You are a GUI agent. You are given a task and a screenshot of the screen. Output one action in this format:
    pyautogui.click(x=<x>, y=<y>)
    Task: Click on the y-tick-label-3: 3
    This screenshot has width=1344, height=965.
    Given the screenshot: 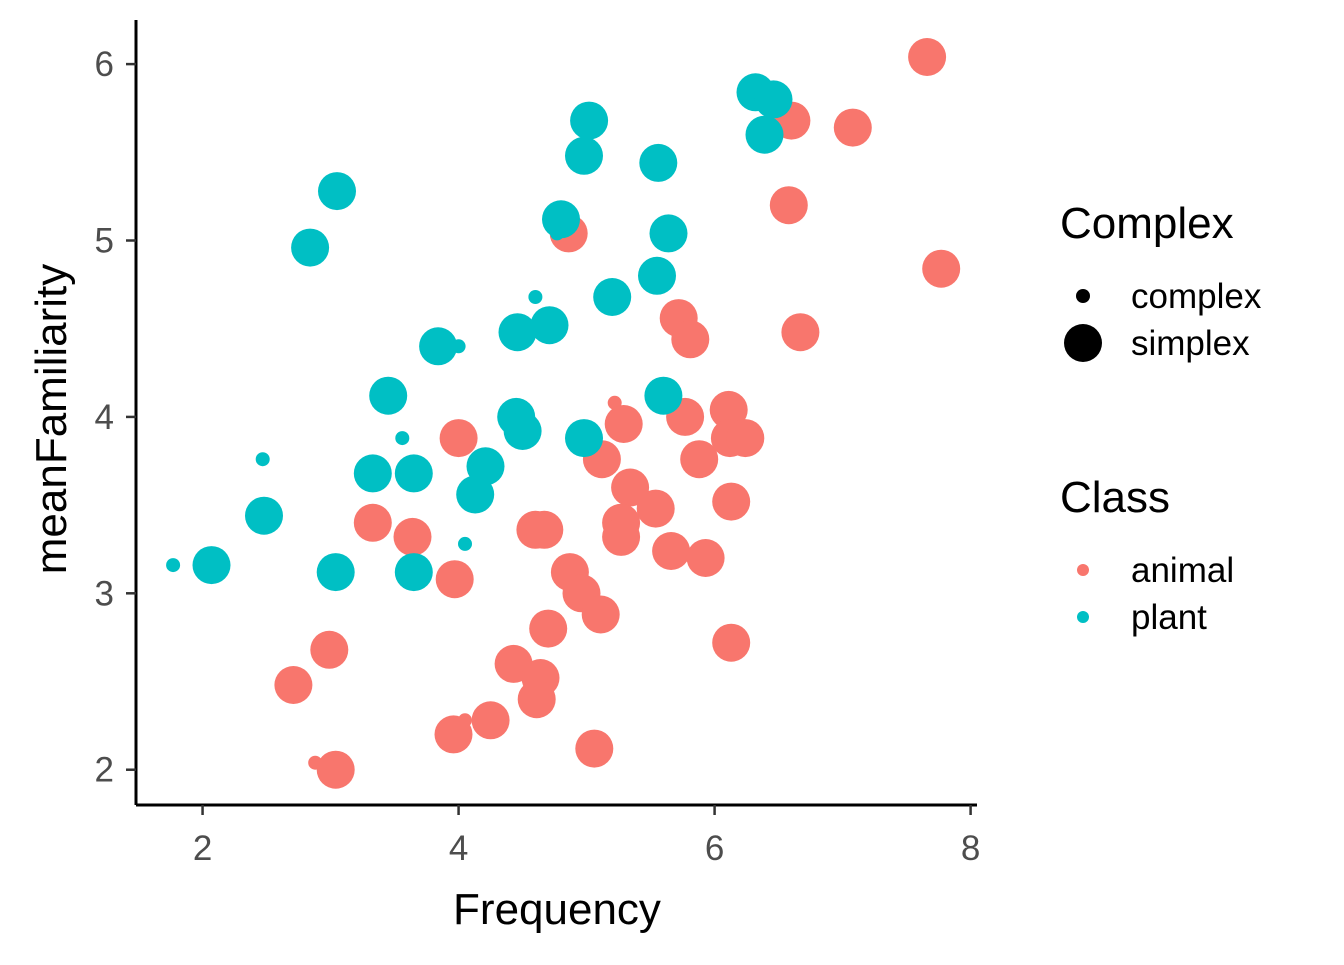 What is the action you would take?
    pyautogui.click(x=104, y=593)
    